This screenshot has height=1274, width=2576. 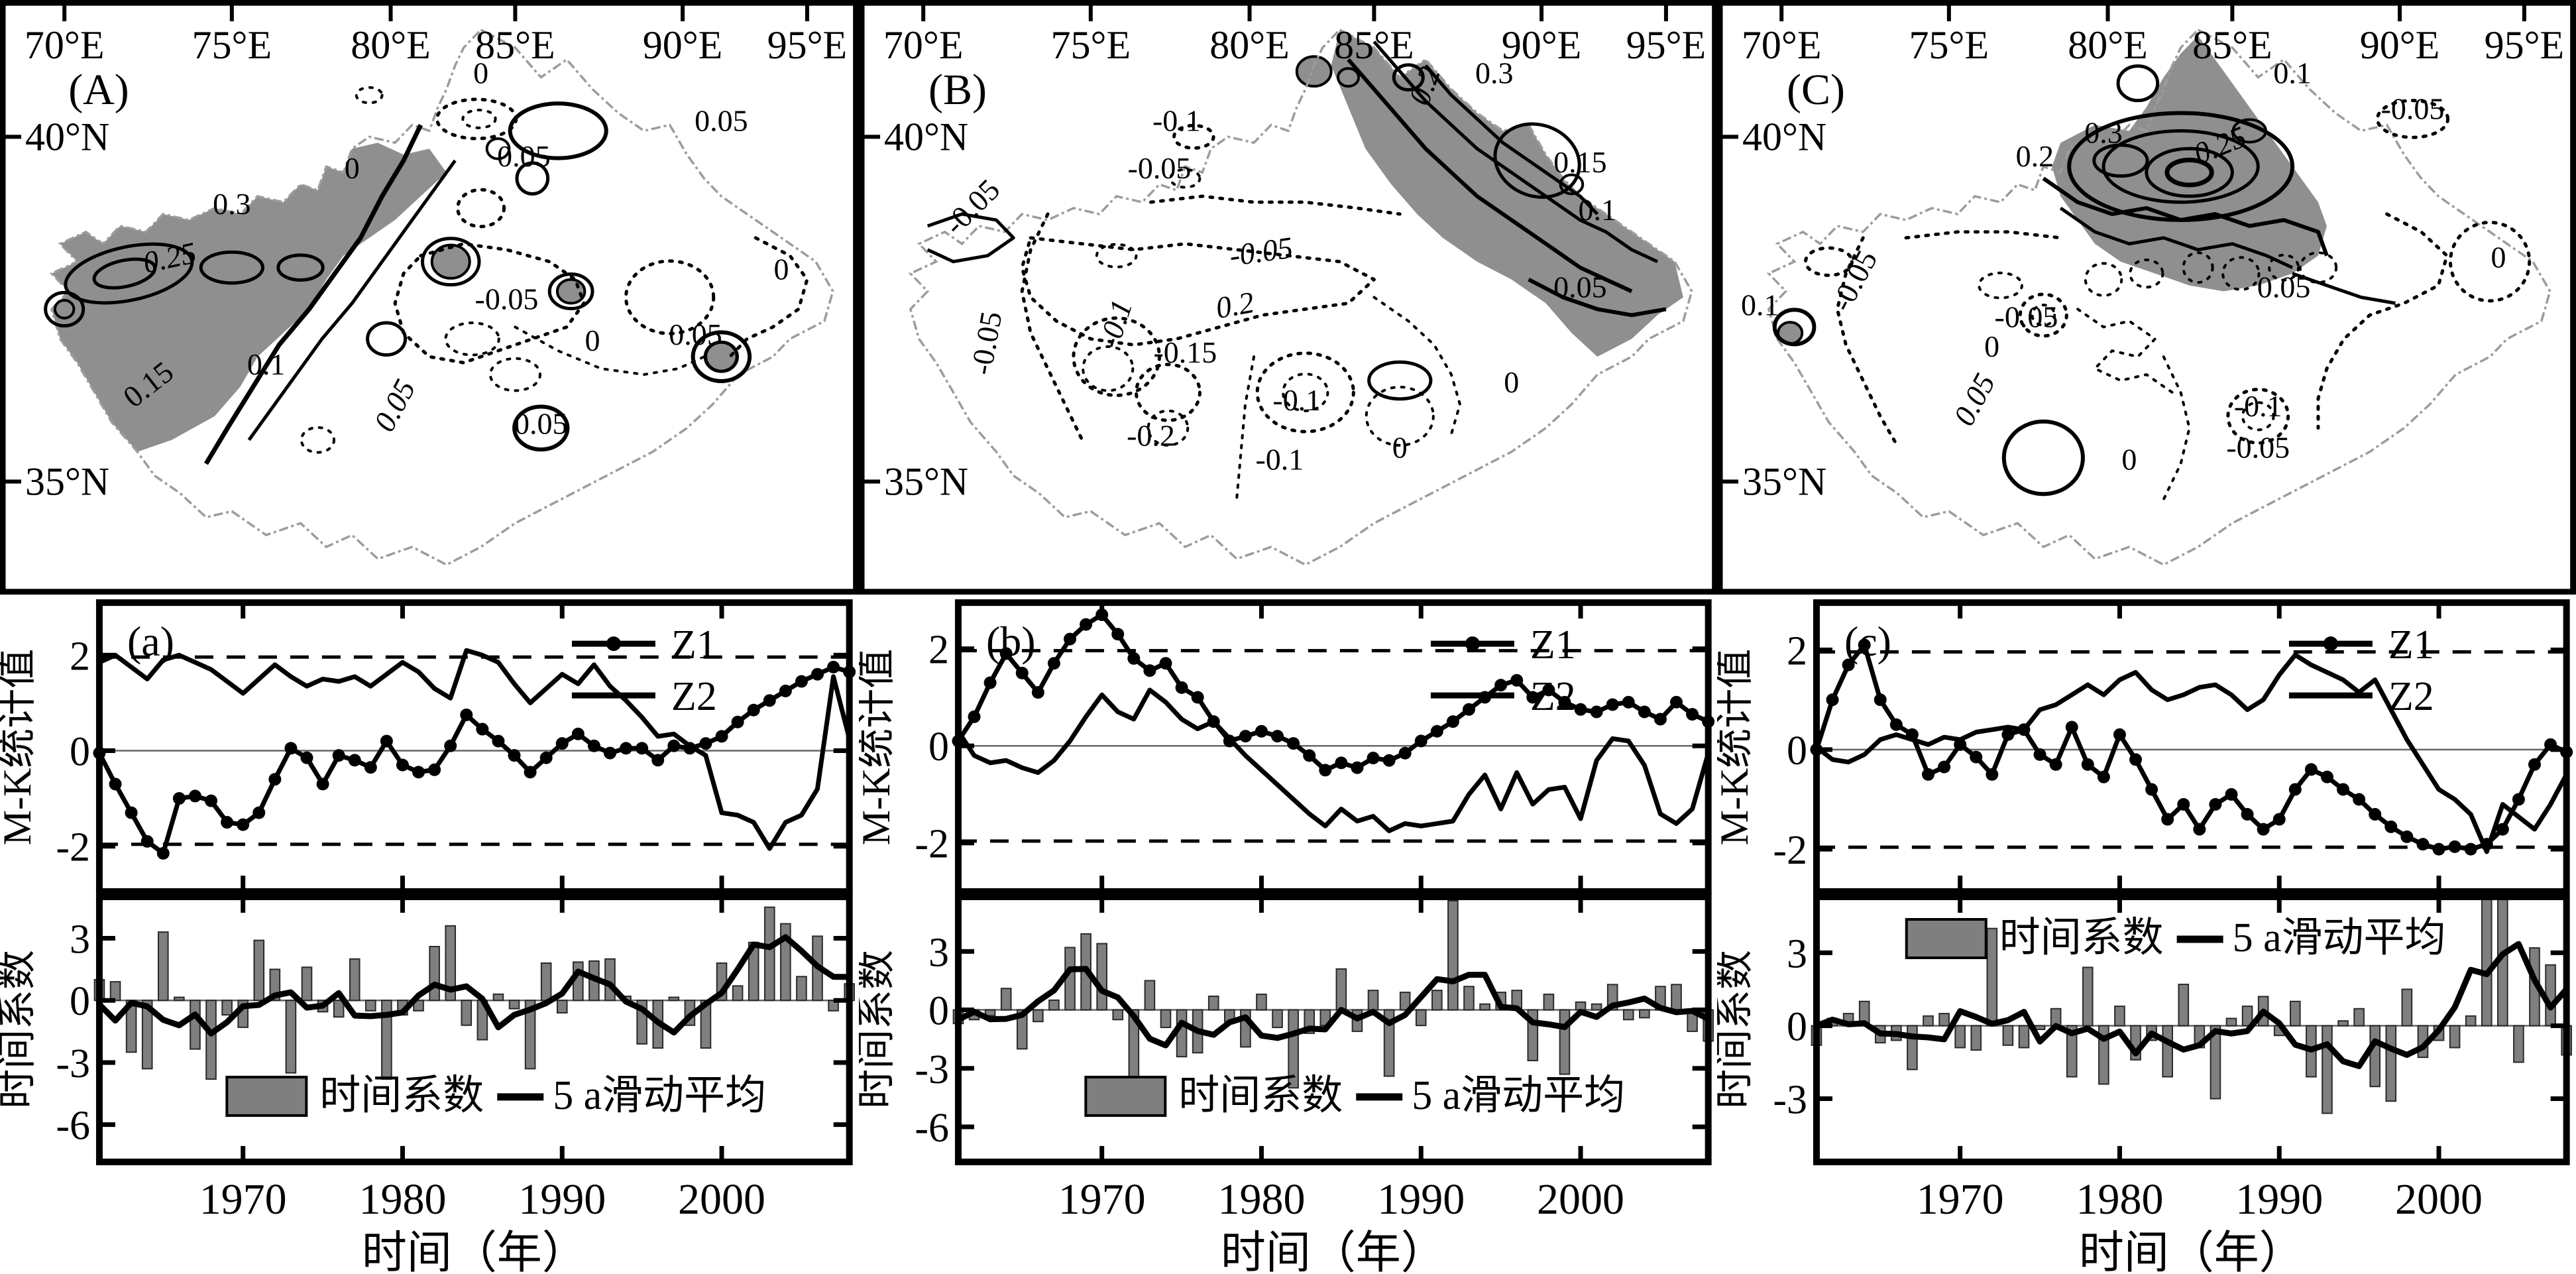 What do you see at coordinates (1421, 1199) in the screenshot?
I see `x-tick-label: 1990` at bounding box center [1421, 1199].